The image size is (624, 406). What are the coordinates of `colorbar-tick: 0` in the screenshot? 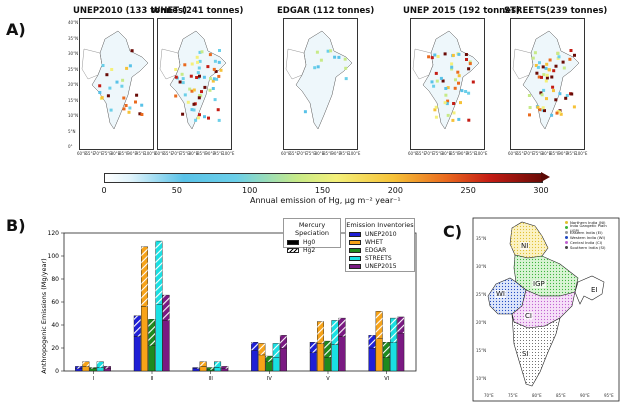 It's located at (104, 190).